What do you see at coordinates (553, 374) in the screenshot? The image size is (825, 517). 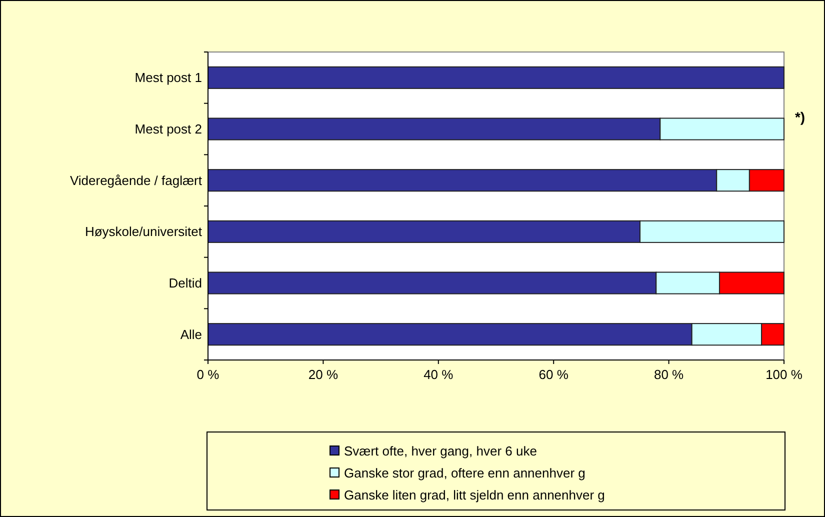 I see `x-tick-label: 60 %` at bounding box center [553, 374].